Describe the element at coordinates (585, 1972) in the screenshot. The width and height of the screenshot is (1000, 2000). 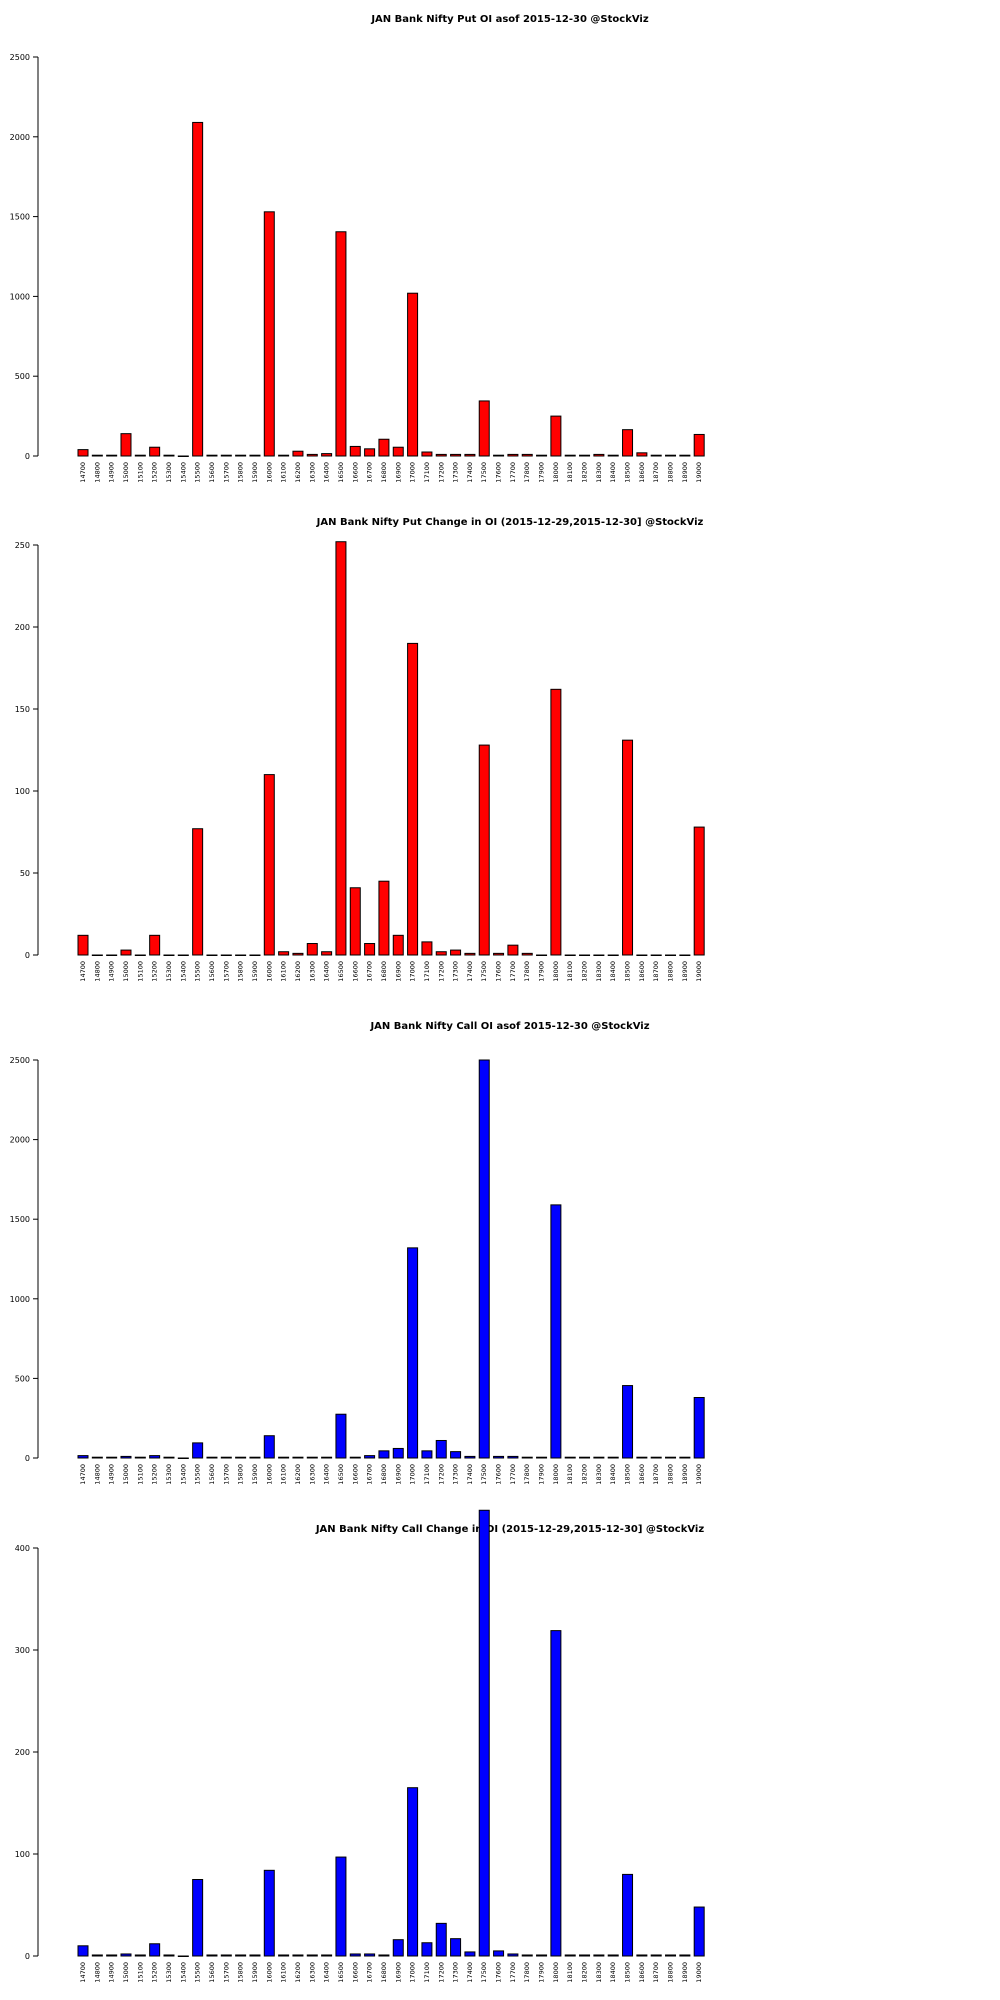
I see `x-tick-label: 18200` at that location.